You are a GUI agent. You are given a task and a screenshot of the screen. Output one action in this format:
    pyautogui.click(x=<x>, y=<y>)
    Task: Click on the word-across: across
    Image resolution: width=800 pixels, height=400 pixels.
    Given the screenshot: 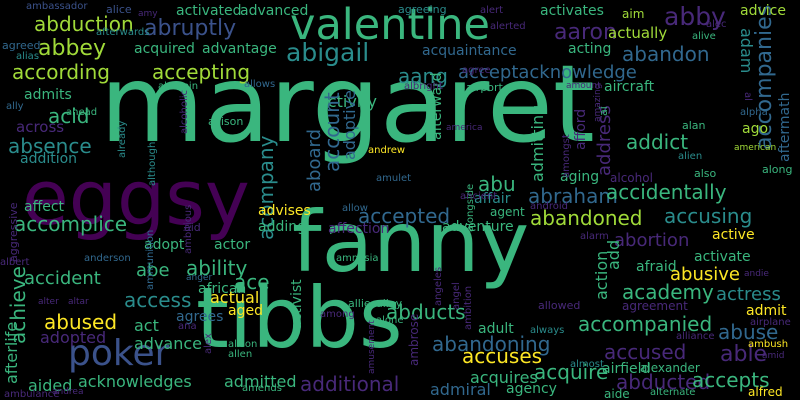 What is the action you would take?
    pyautogui.click(x=40, y=127)
    